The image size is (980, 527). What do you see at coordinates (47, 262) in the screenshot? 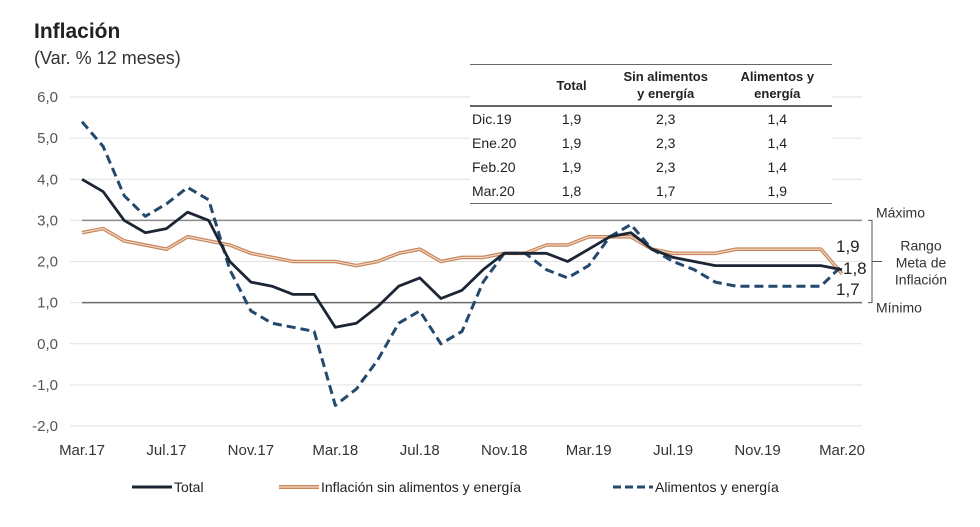
I see `y-tick-label: 2,0` at bounding box center [47, 262].